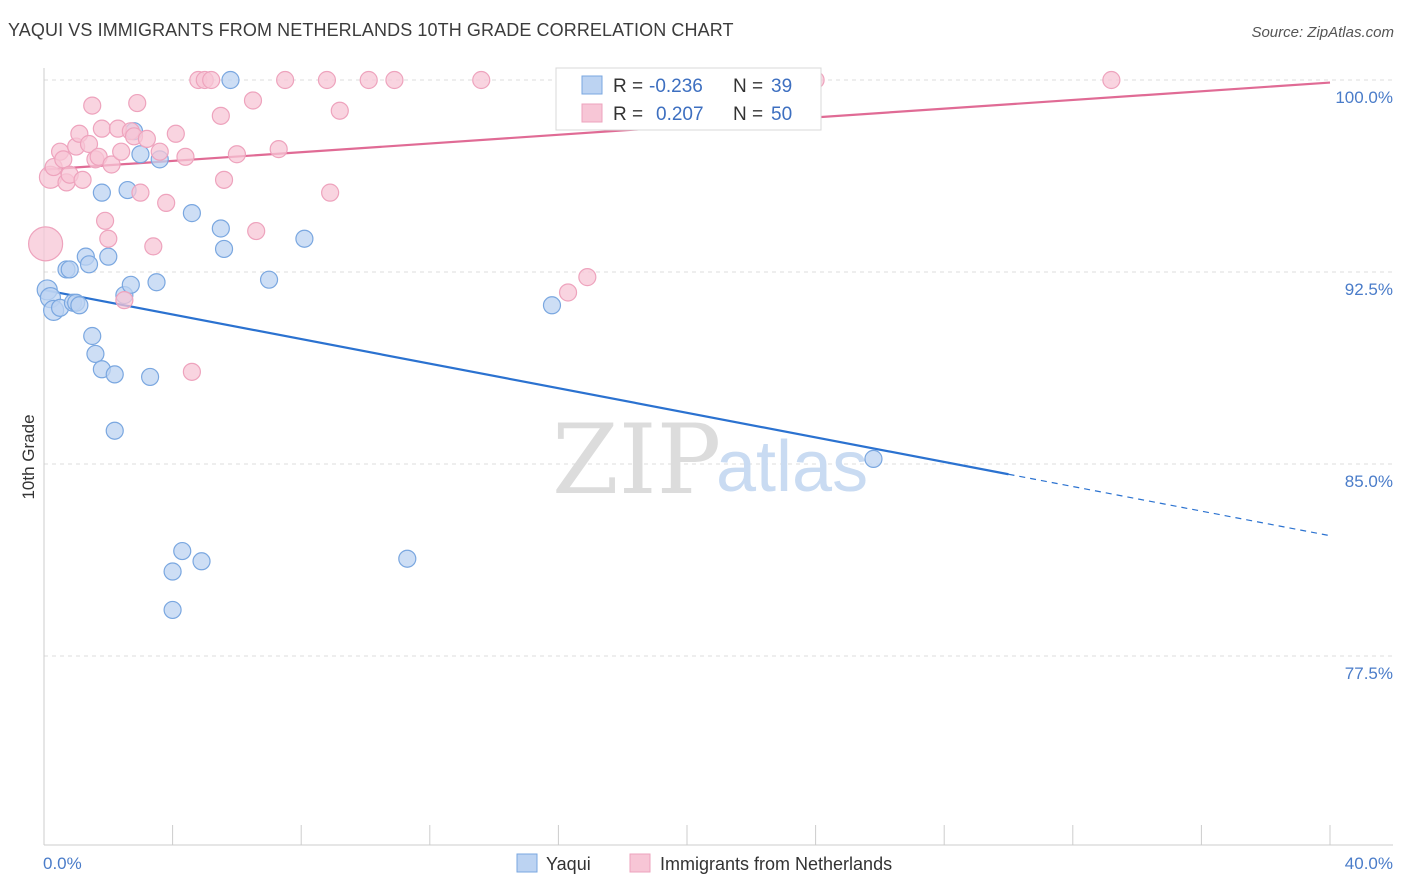  I want to click on y-axis-title: 10th Grade, so click(28, 456).